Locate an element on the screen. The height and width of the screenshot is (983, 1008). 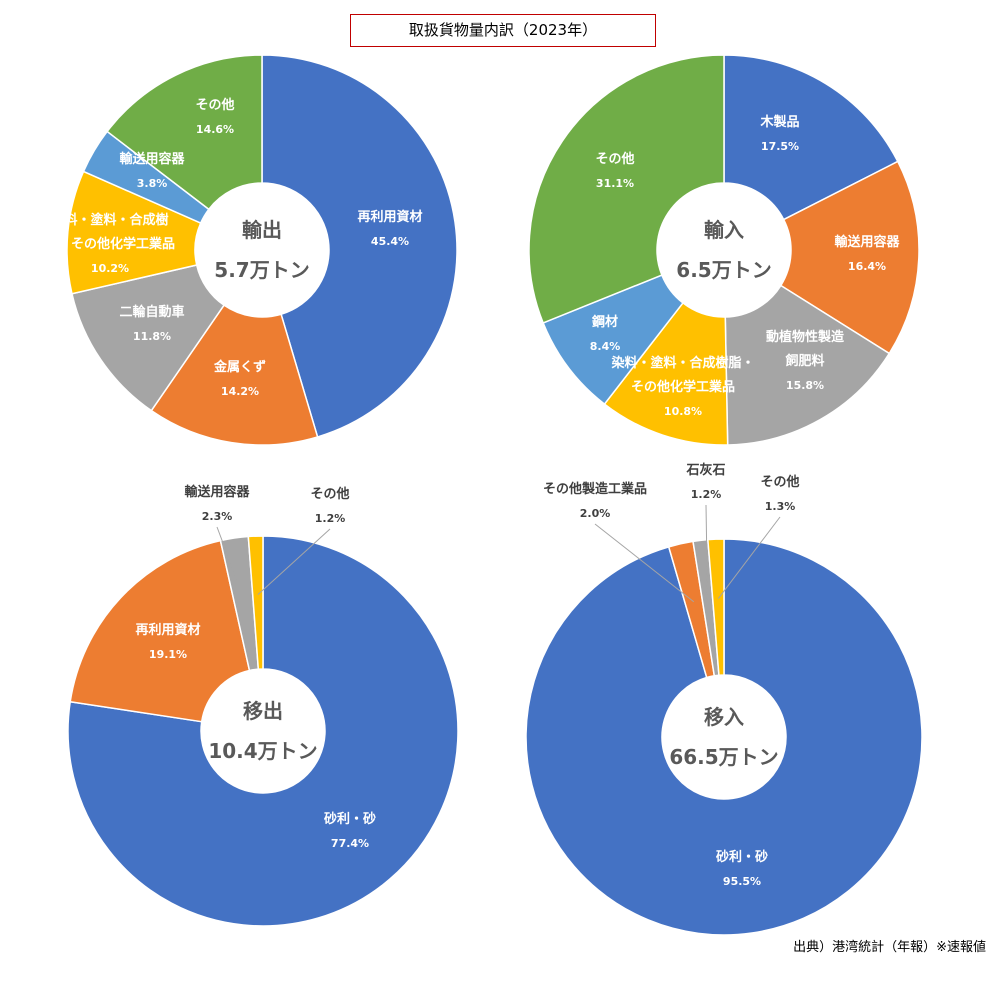
slice-label: 再利用資材 45.4% is located at coordinates (389, 230).